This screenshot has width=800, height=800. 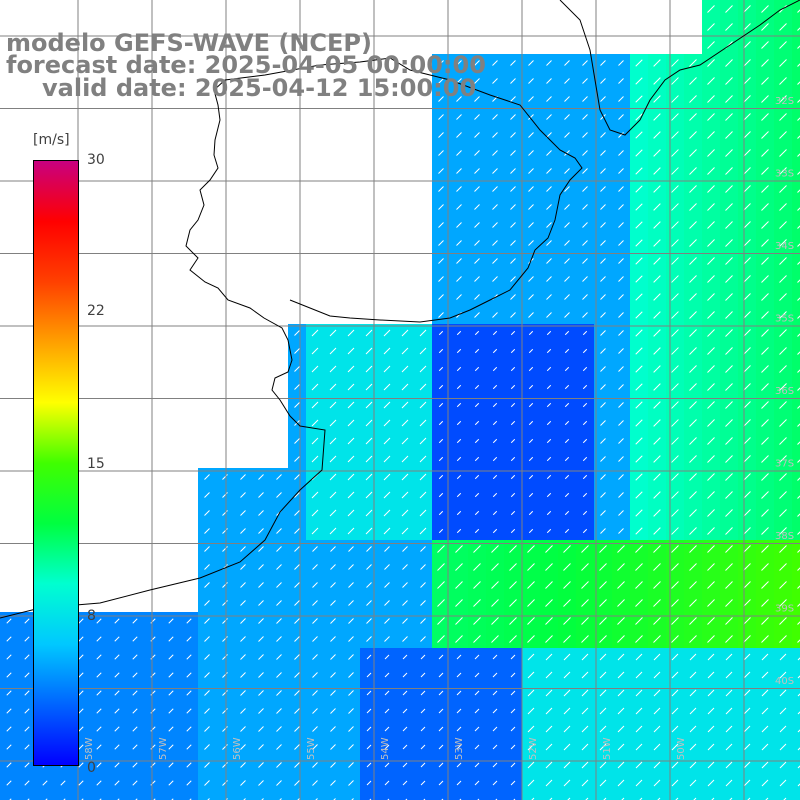 I want to click on lon-label: 56W, so click(x=237, y=748).